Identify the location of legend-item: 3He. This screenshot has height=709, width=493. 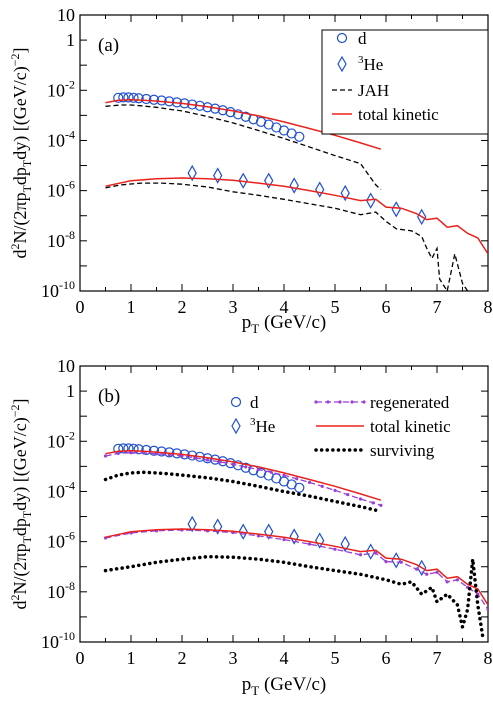
(253, 426).